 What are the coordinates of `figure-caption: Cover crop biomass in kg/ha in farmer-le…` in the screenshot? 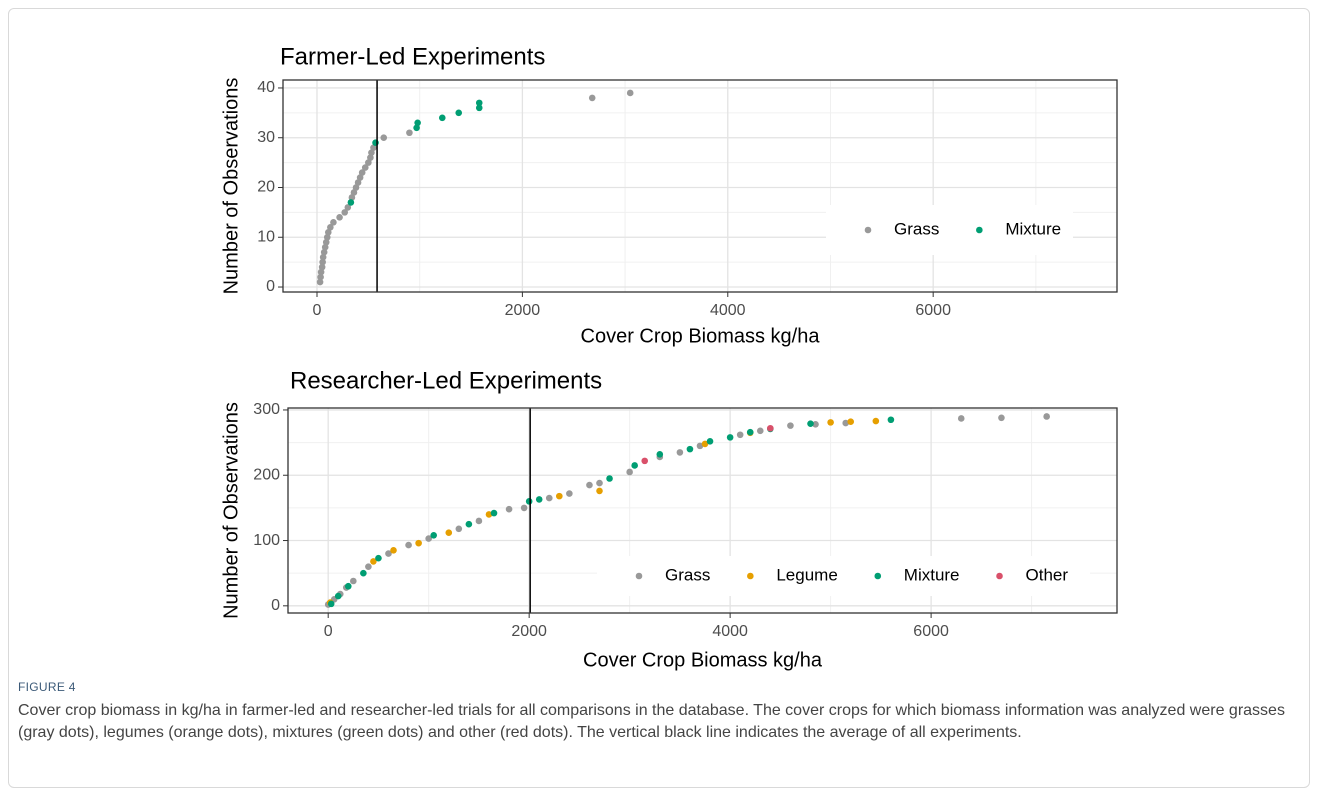 It's located at (651, 721).